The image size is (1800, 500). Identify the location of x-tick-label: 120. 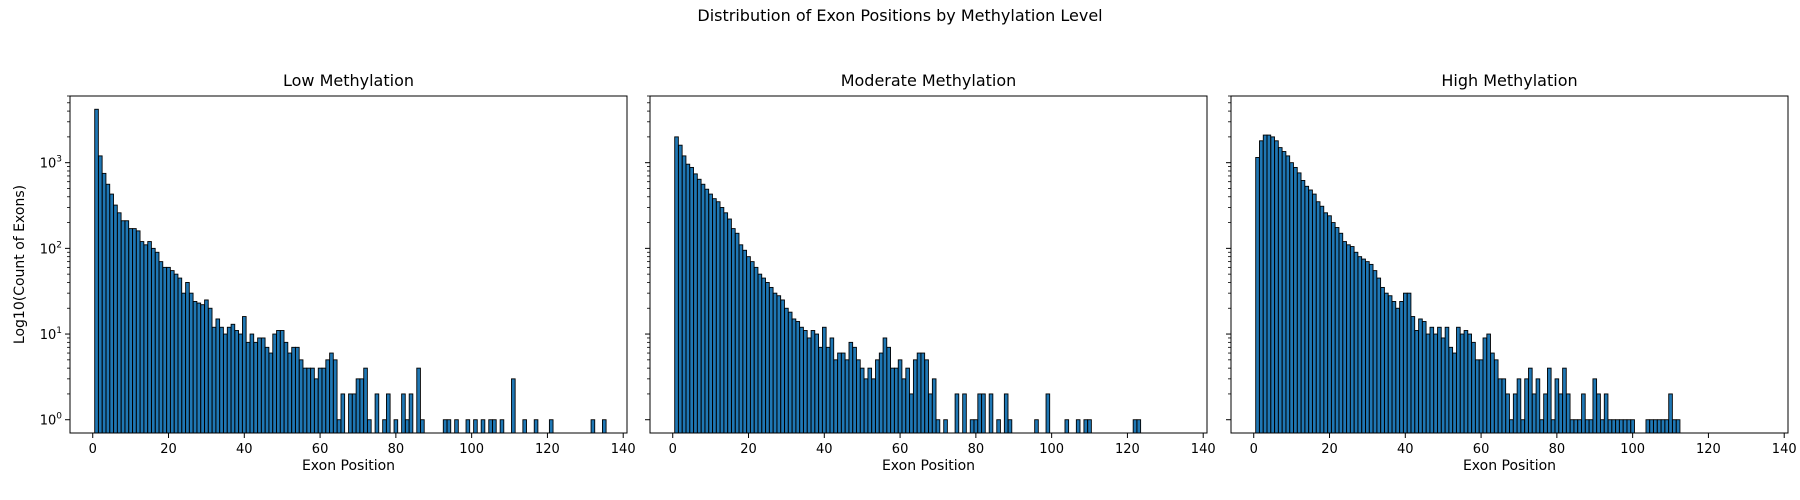
(1708, 449).